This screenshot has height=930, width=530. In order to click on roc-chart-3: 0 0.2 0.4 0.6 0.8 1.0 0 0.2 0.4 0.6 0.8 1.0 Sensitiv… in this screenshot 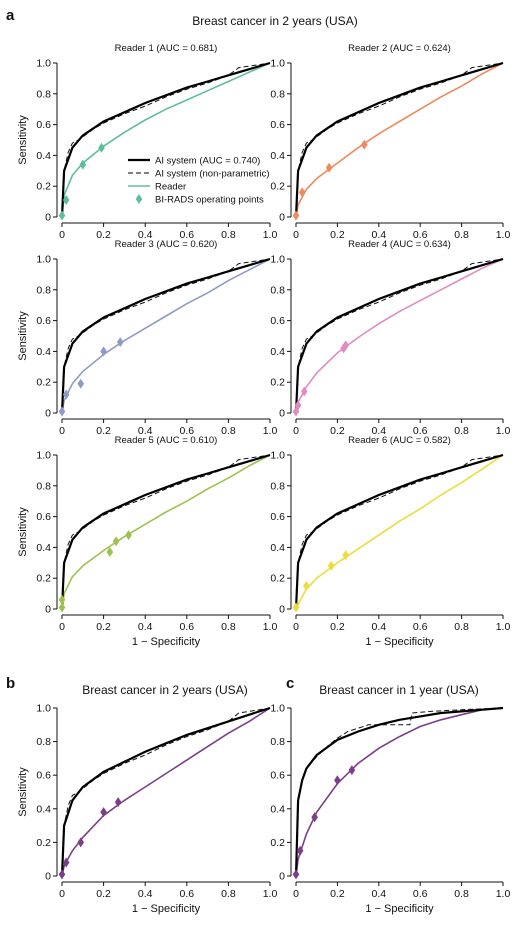, I will do `click(147, 338)`.